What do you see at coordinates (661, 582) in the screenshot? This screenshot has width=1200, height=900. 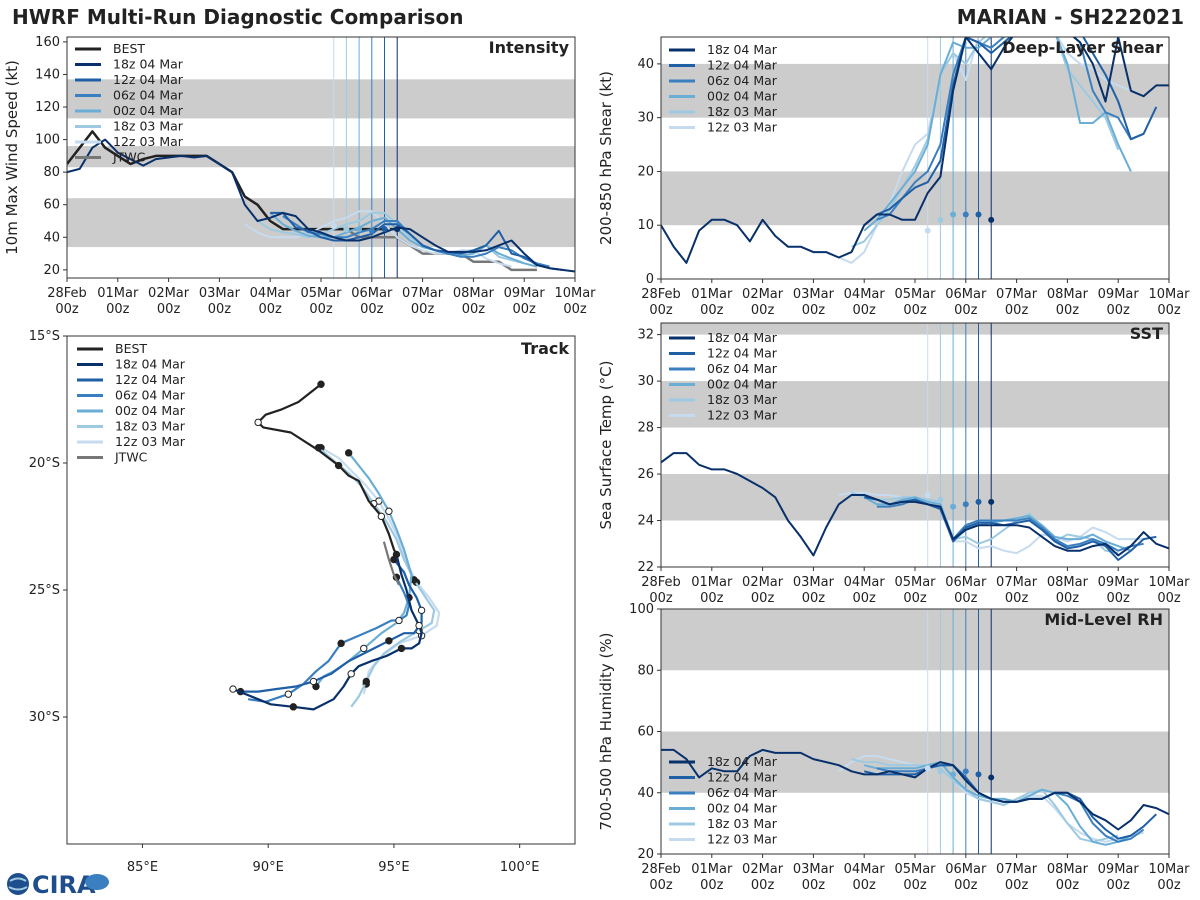 I see `sst-xtick-date-0: 28Feb` at bounding box center [661, 582].